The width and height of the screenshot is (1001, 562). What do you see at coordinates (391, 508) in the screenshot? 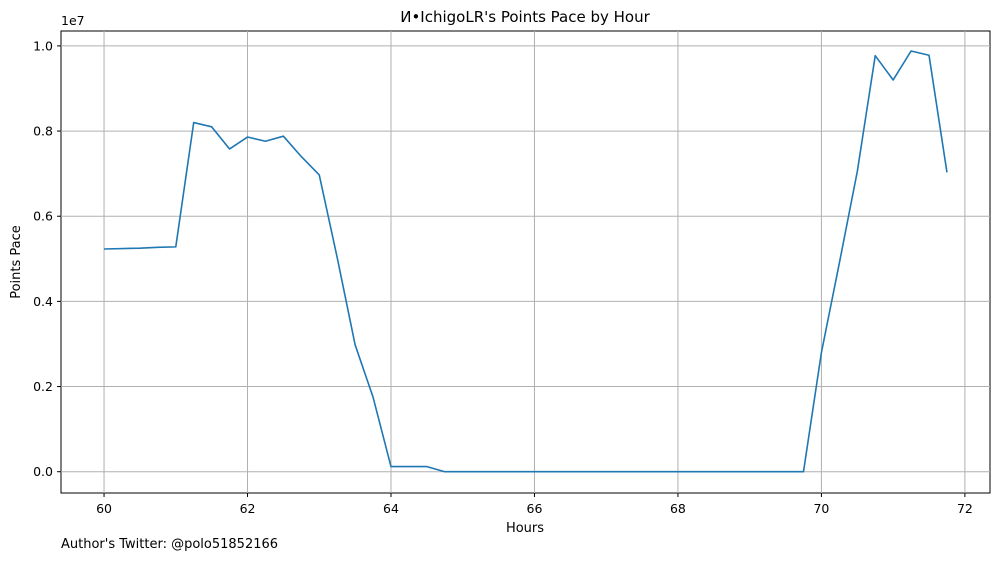
I see `x-tick-label: 64` at bounding box center [391, 508].